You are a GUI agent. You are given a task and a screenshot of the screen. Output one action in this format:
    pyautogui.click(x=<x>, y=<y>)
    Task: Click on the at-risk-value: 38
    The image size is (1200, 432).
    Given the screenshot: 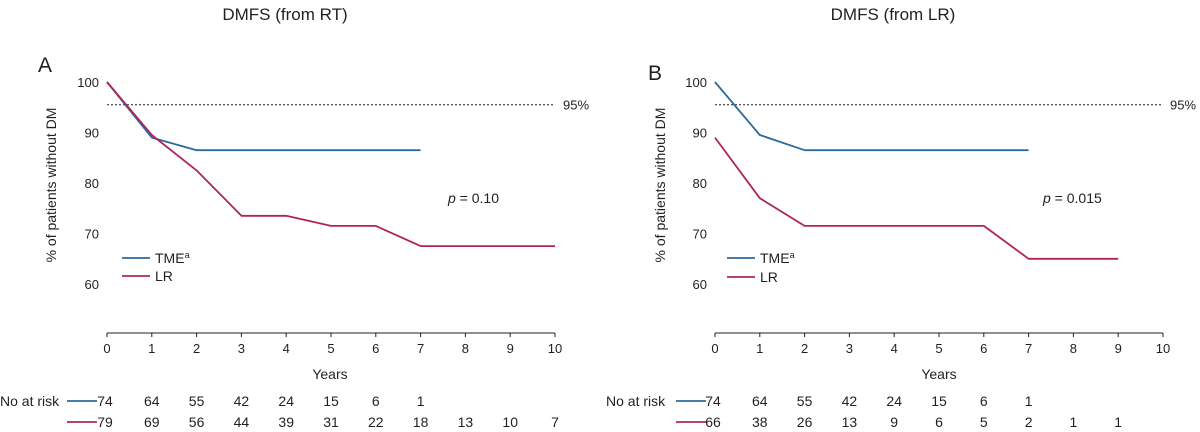 What is the action you would take?
    pyautogui.click(x=760, y=420)
    